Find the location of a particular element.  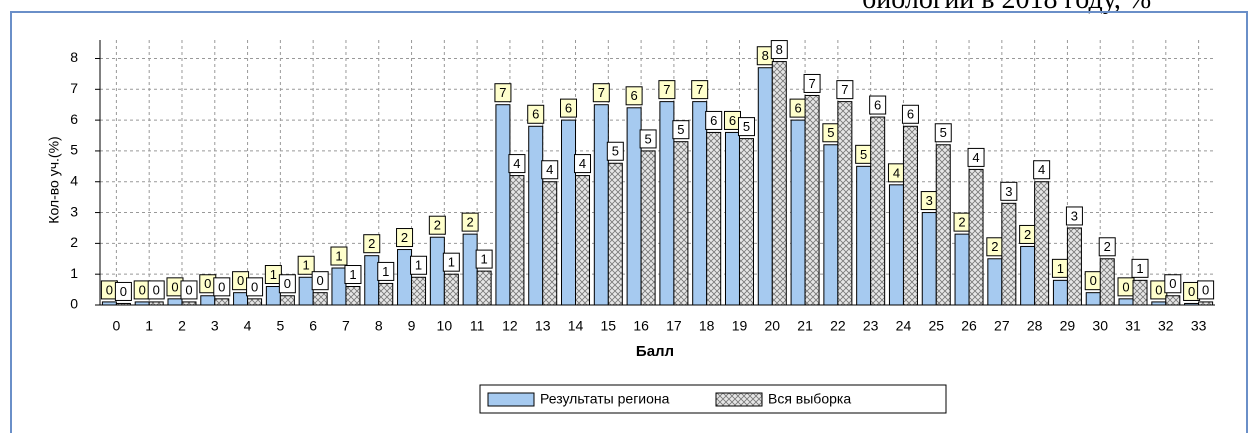

y-tick-label: 7 is located at coordinates (74, 88).